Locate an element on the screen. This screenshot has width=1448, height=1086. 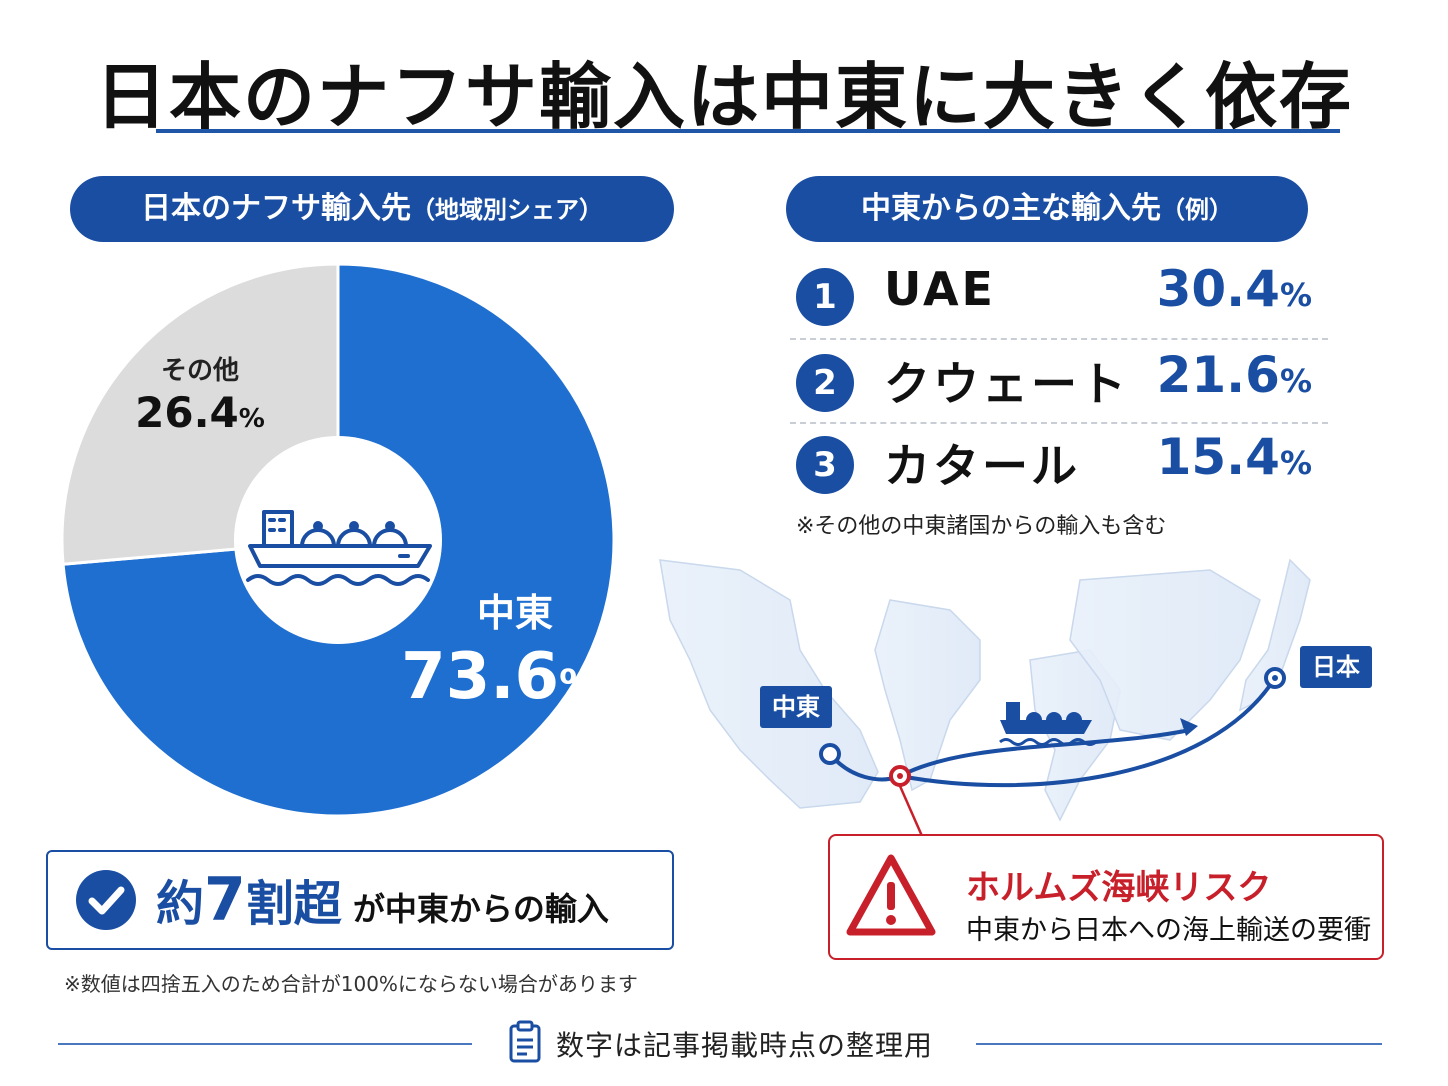
right-panel-heading: 中東からの主な輸入先（例） is located at coordinates (1047, 209).